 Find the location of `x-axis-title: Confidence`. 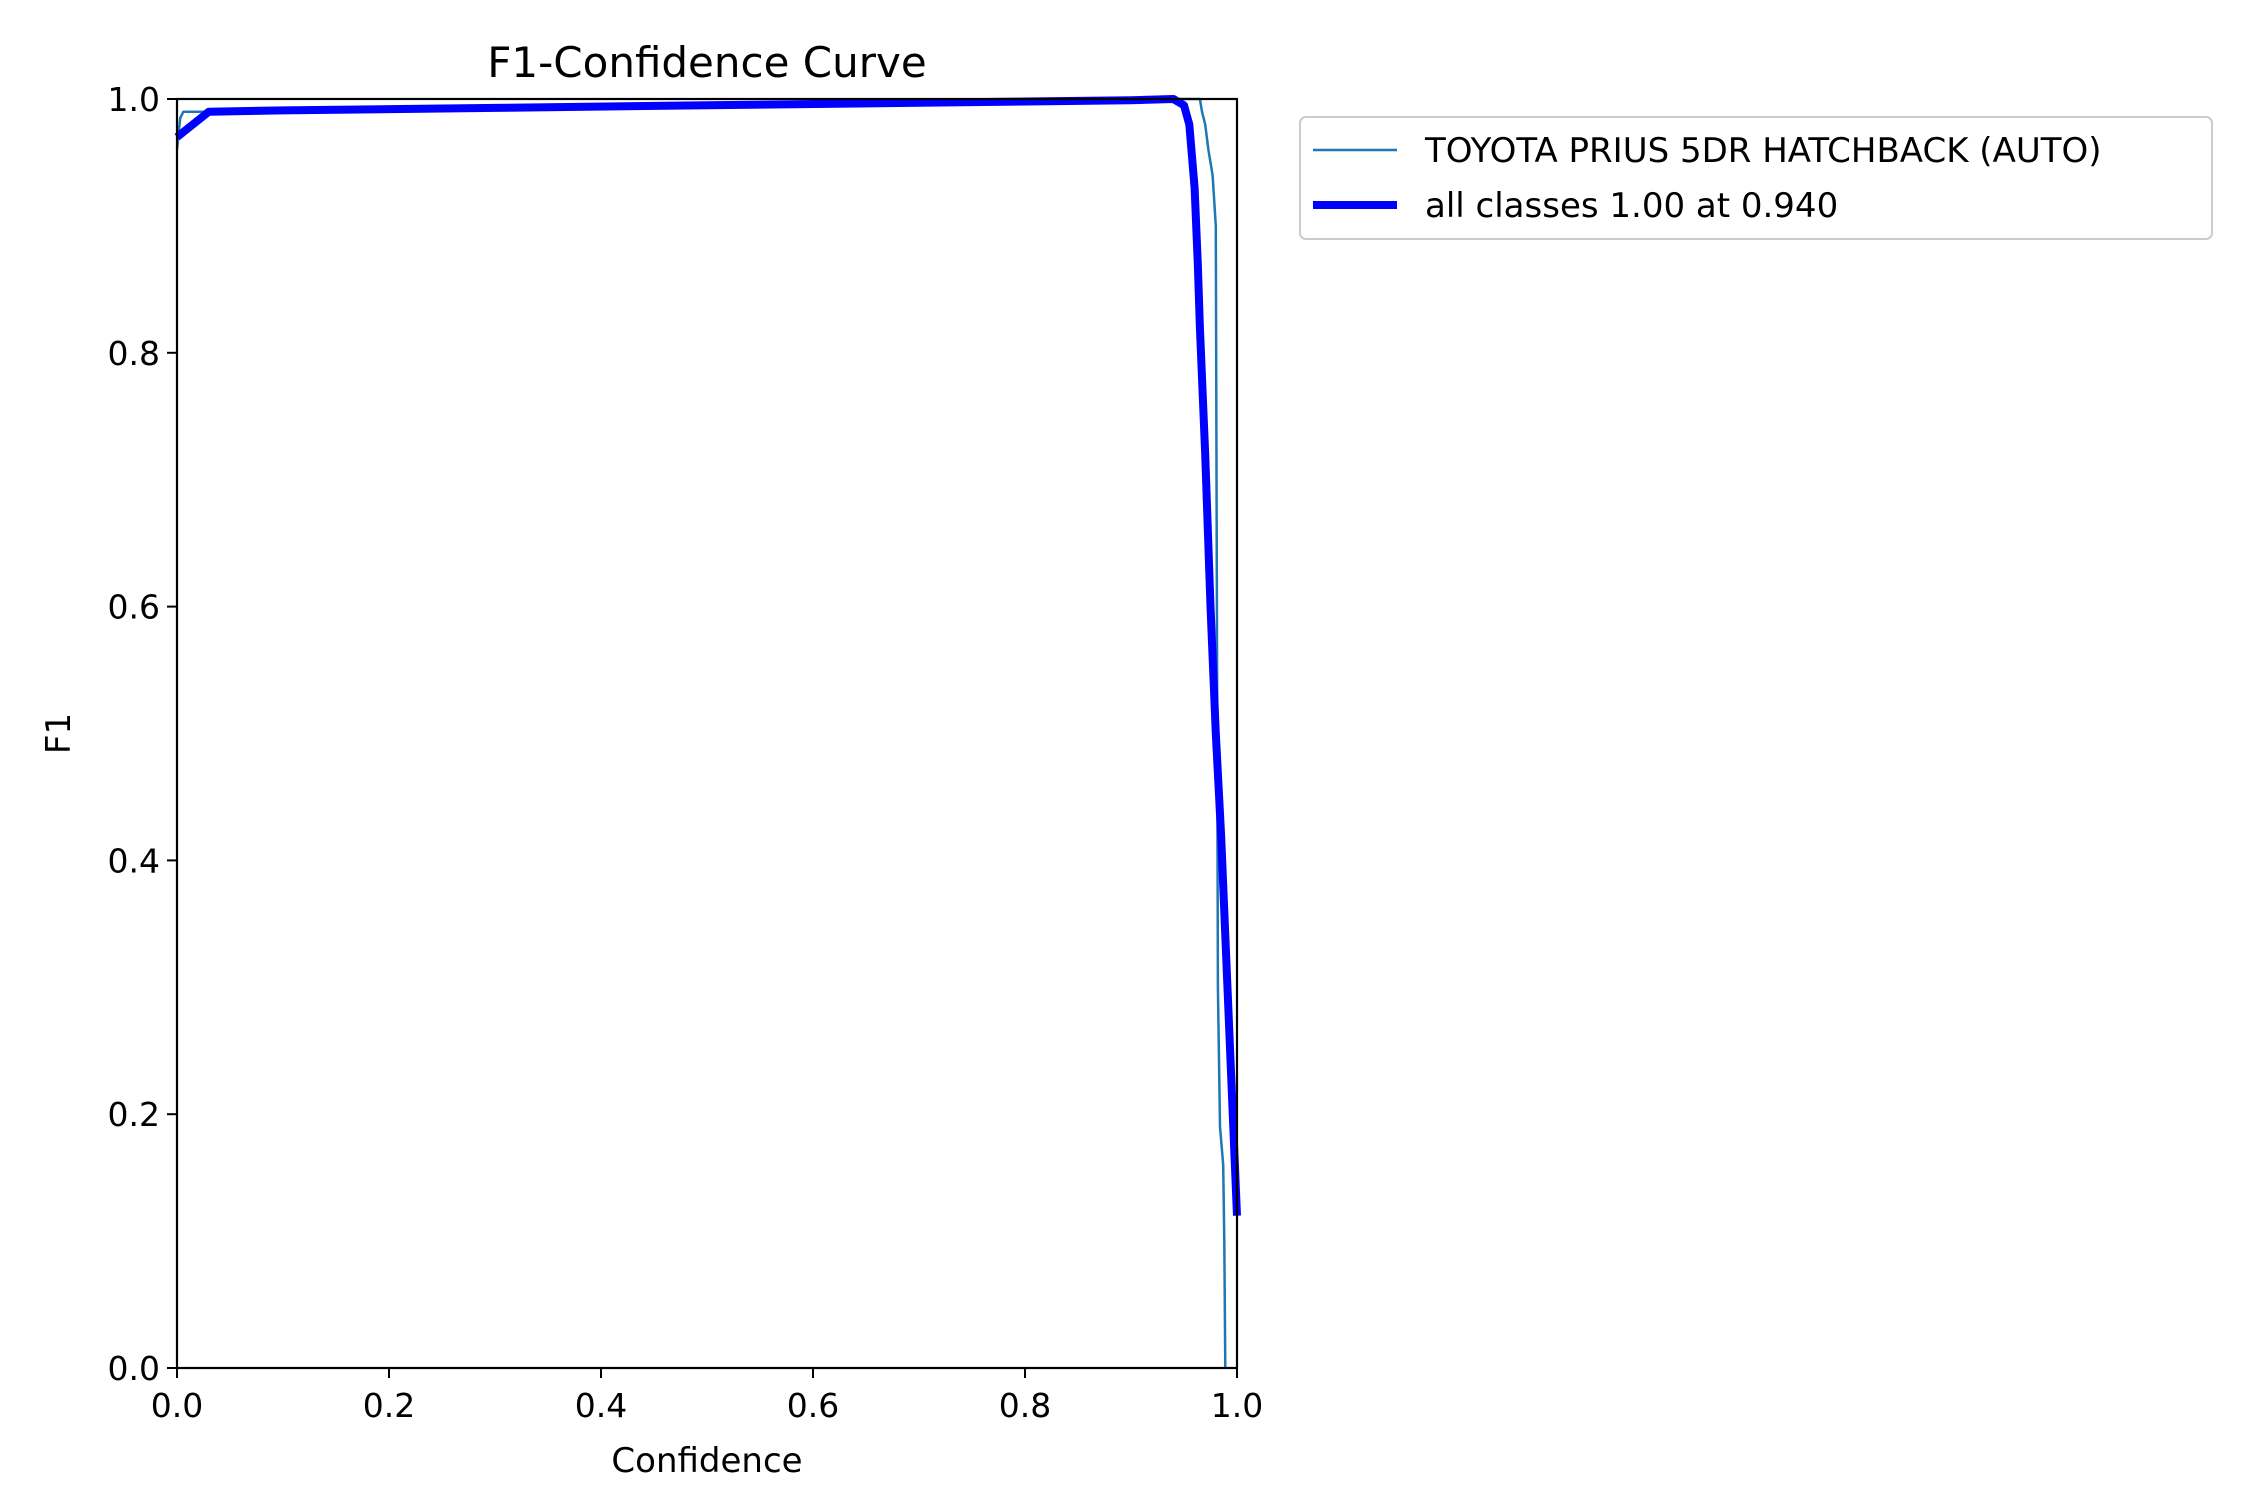

x-axis-title: Confidence is located at coordinates (706, 1461).